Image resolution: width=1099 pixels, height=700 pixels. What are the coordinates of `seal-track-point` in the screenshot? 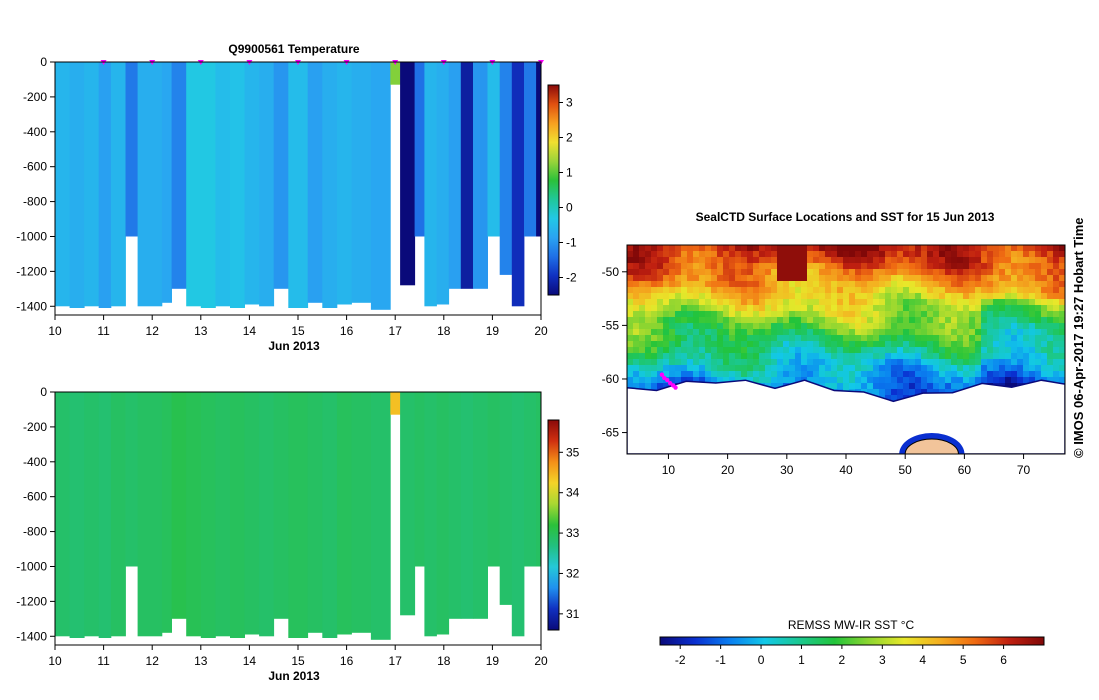 It's located at (662, 374).